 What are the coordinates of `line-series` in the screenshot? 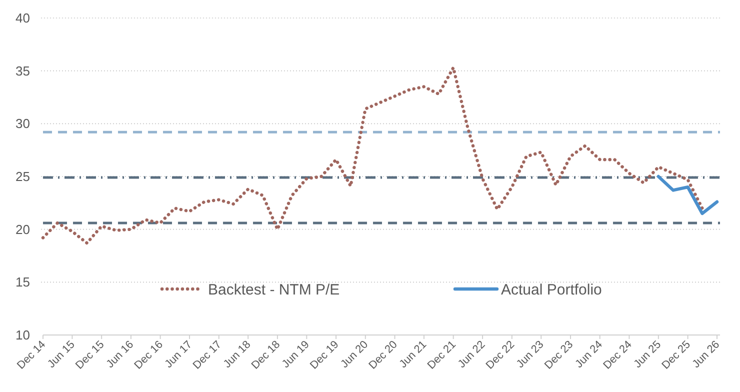 It's located at (687, 195).